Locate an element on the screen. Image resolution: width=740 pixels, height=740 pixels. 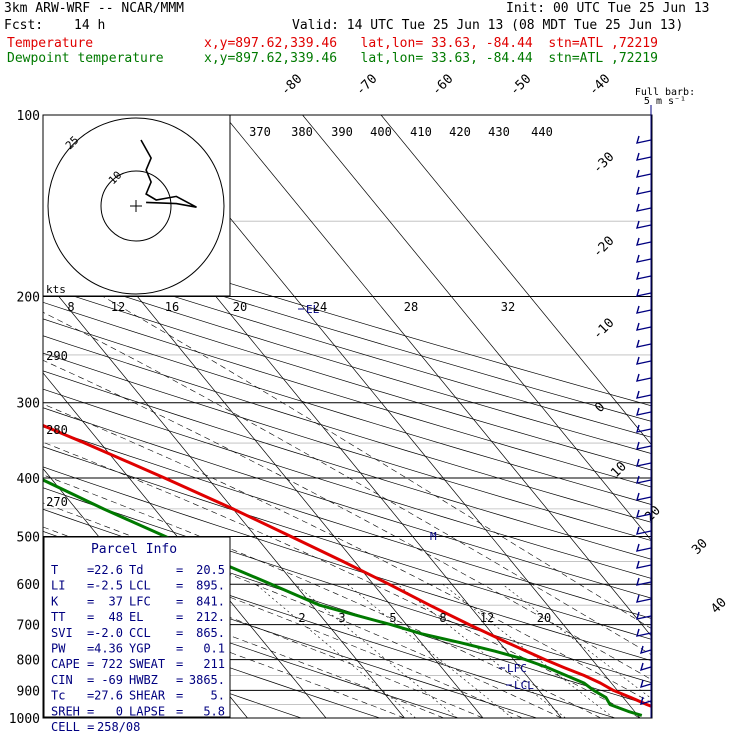
isotherm-tick-label: 0 is located at coordinates (600, 408).